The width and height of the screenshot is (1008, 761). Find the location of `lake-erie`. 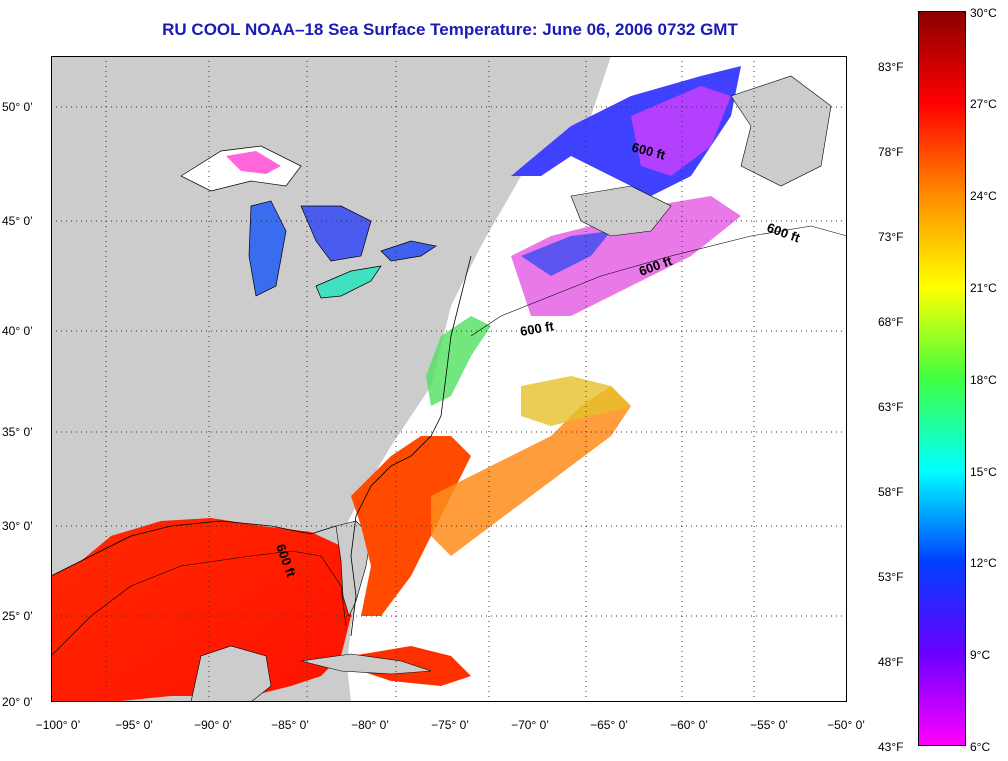

lake-erie is located at coordinates (348, 282).